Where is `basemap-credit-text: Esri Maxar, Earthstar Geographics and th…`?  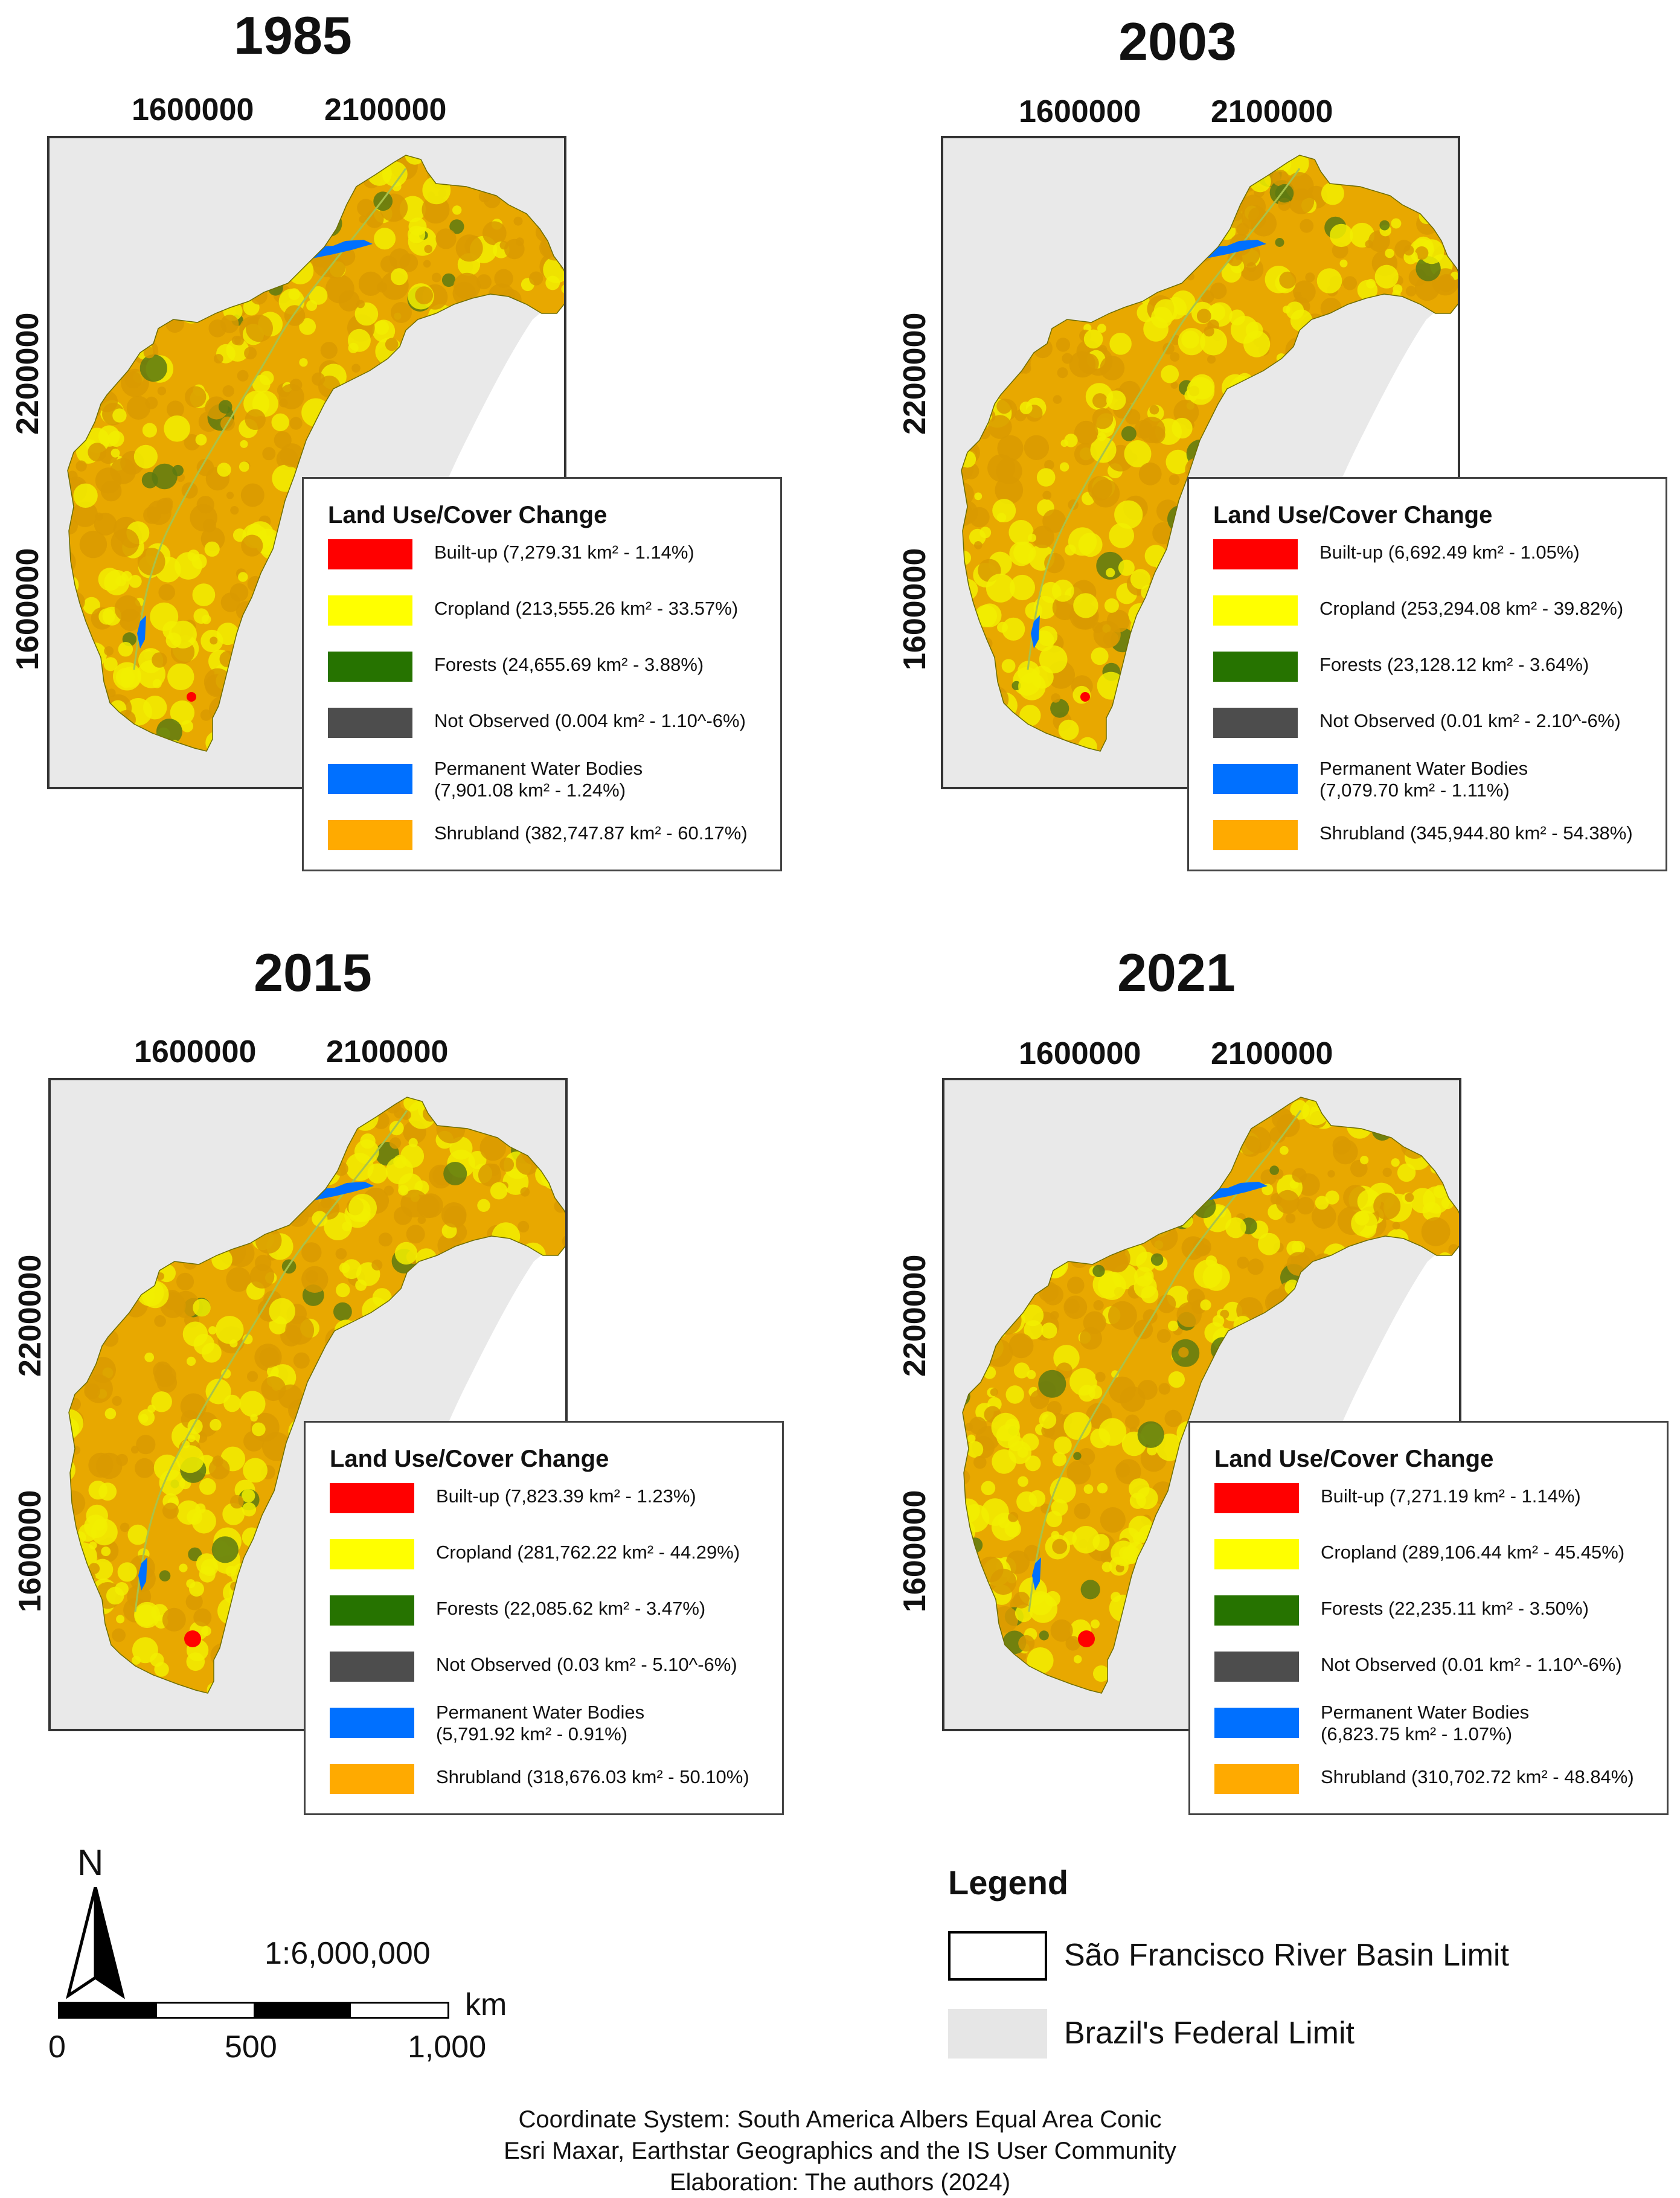
basemap-credit-text: Esri Maxar, Earthstar Geographics and th… is located at coordinates (840, 2151).